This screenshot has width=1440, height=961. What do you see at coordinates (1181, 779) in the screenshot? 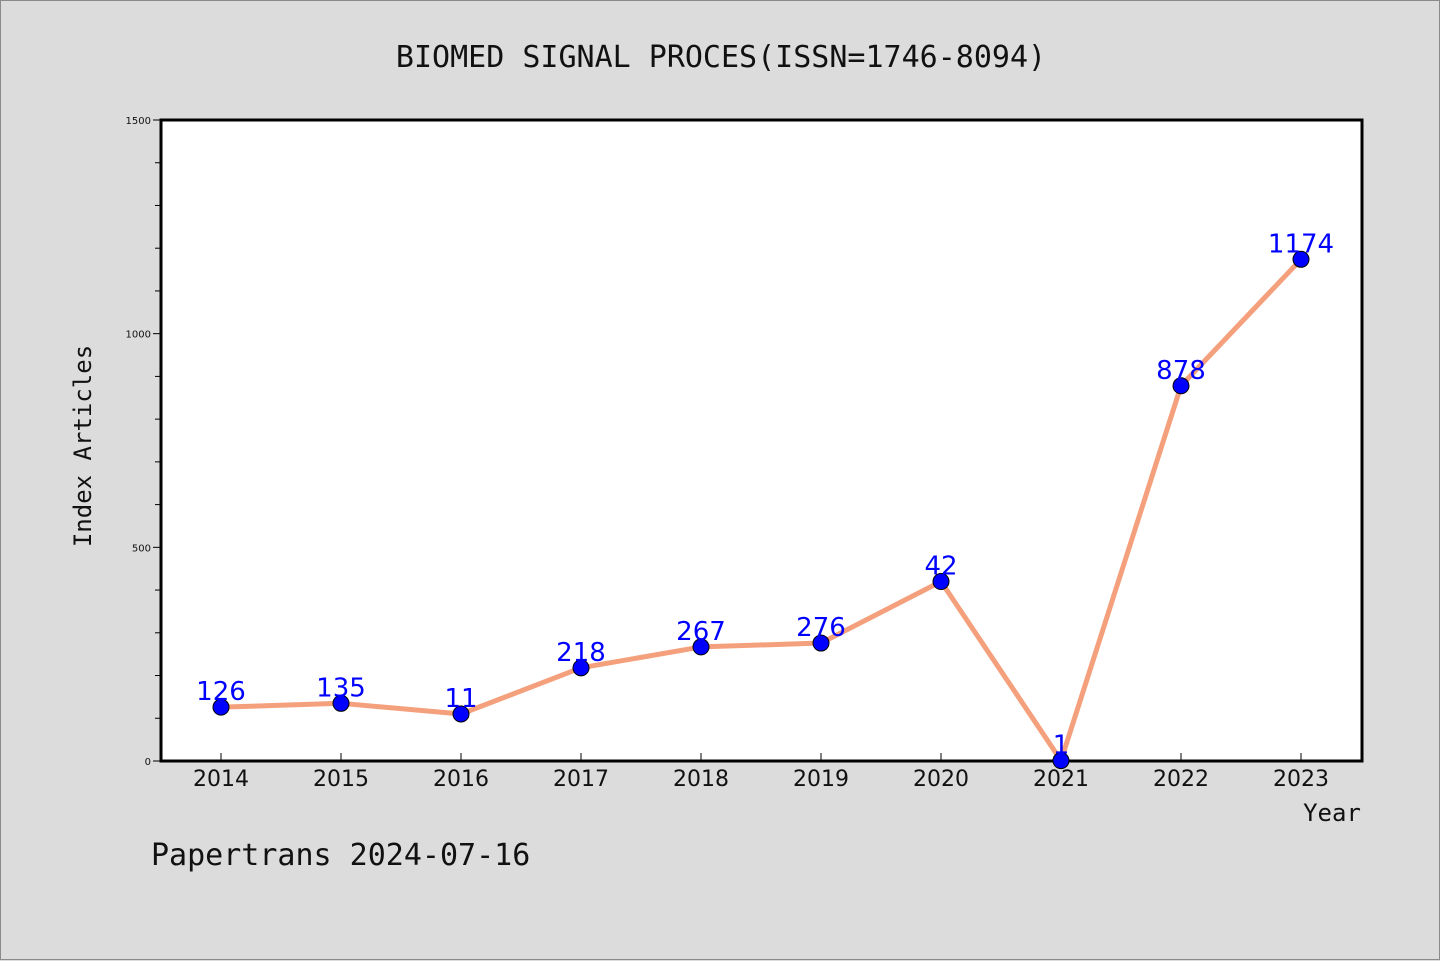
I see `x-tick-label: 2022` at bounding box center [1181, 779].